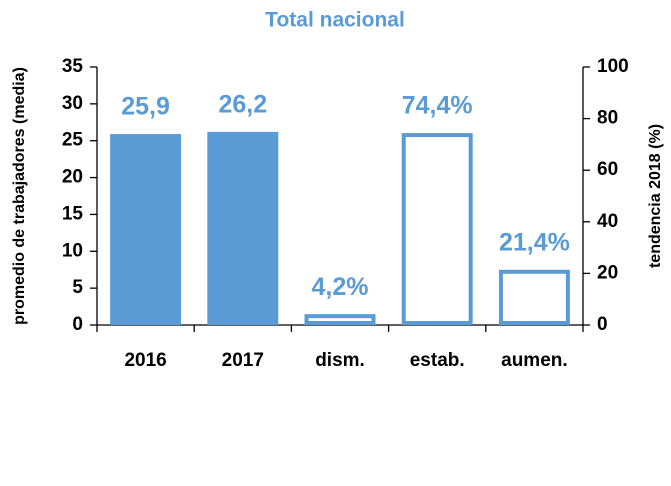 Image resolution: width=671 pixels, height=486 pixels. Describe the element at coordinates (335, 20) in the screenshot. I see `chart-title: Total nacional` at that location.